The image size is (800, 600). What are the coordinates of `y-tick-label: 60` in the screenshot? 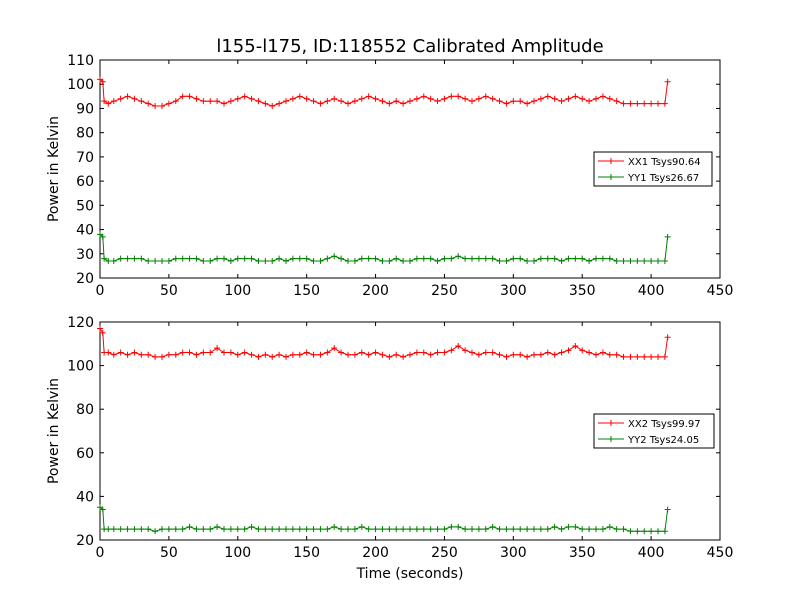 It's located at (85, 454).